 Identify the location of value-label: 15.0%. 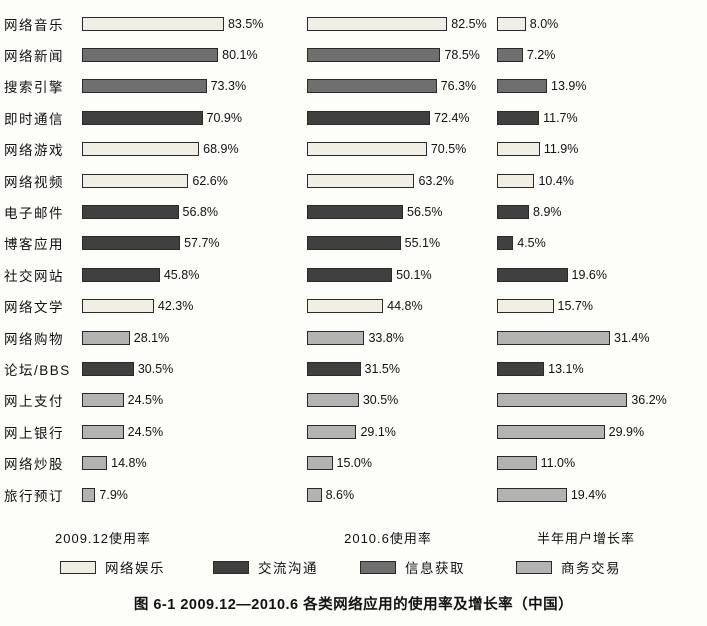
(354, 463).